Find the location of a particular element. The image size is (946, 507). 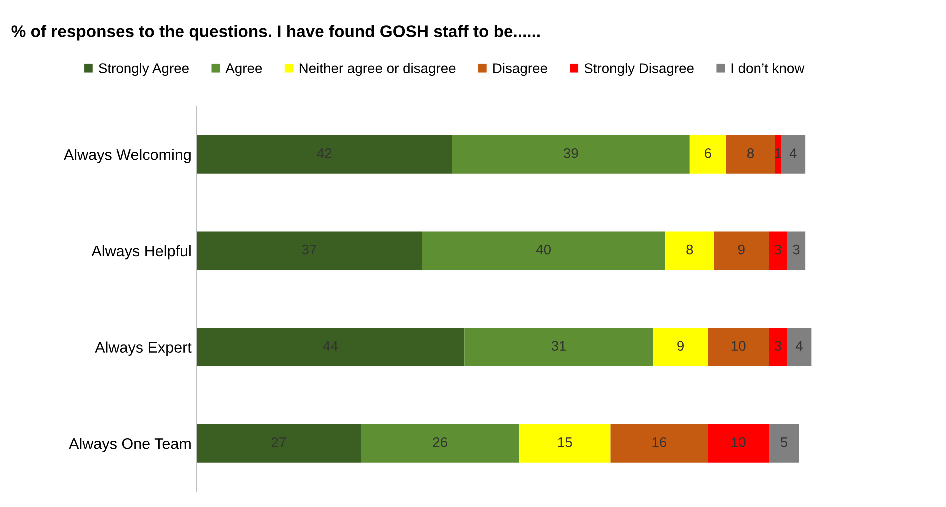

legend-label: Strongly Disagree is located at coordinates (639, 69).